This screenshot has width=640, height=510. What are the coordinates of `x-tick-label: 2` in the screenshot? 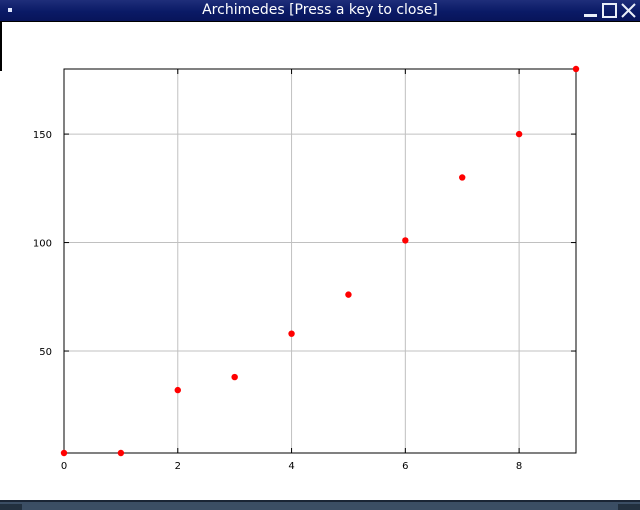 It's located at (178, 466).